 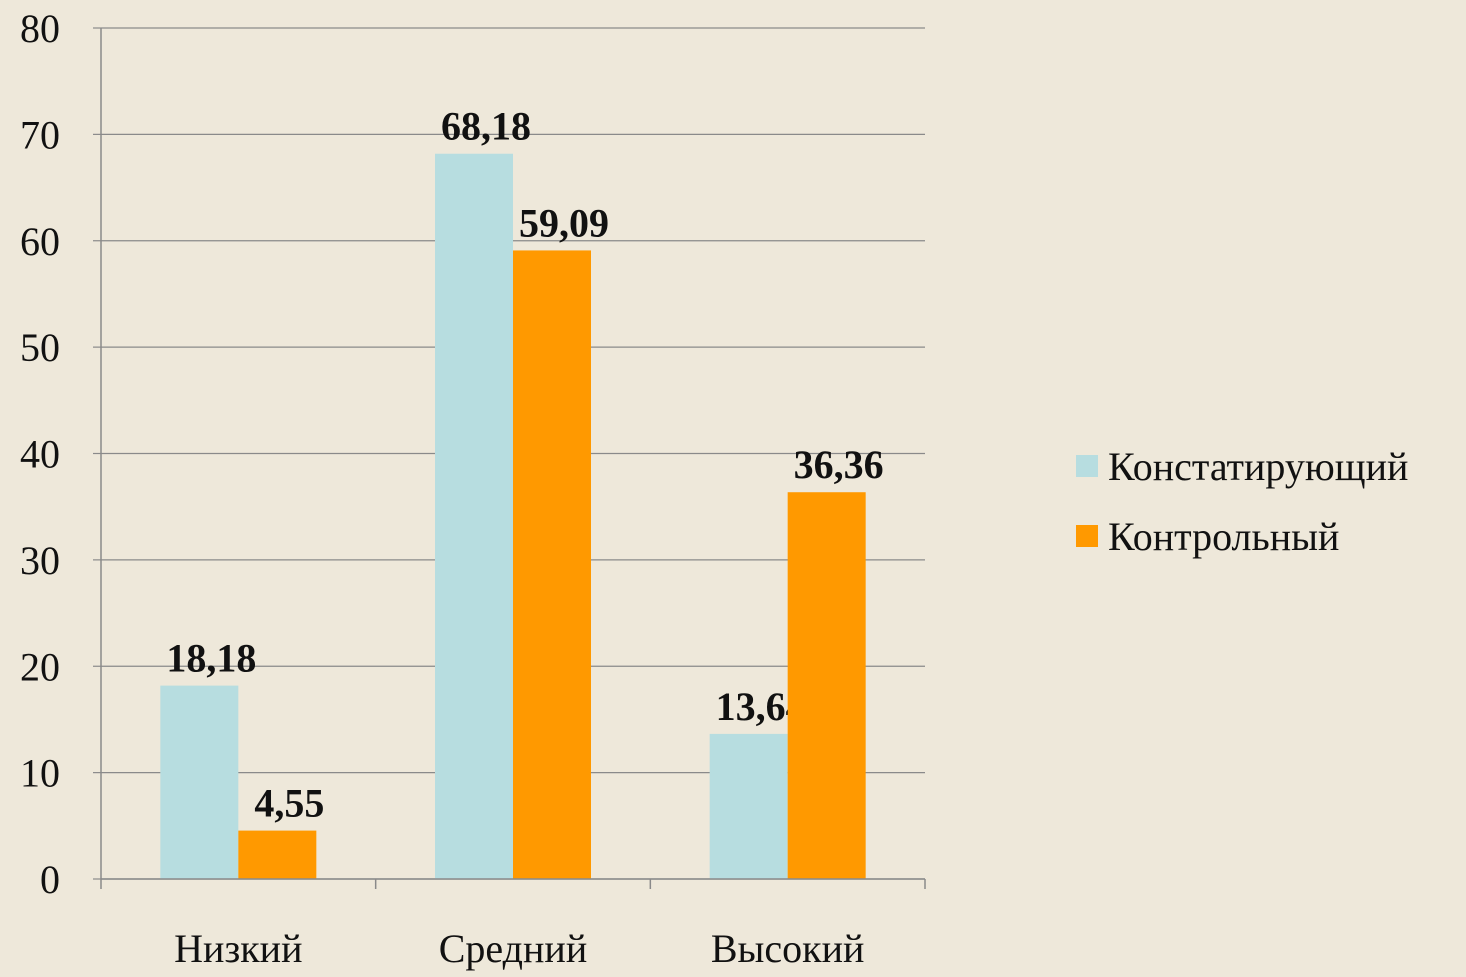 What do you see at coordinates (40, 773) in the screenshot?
I see `y-tick-label: 10` at bounding box center [40, 773].